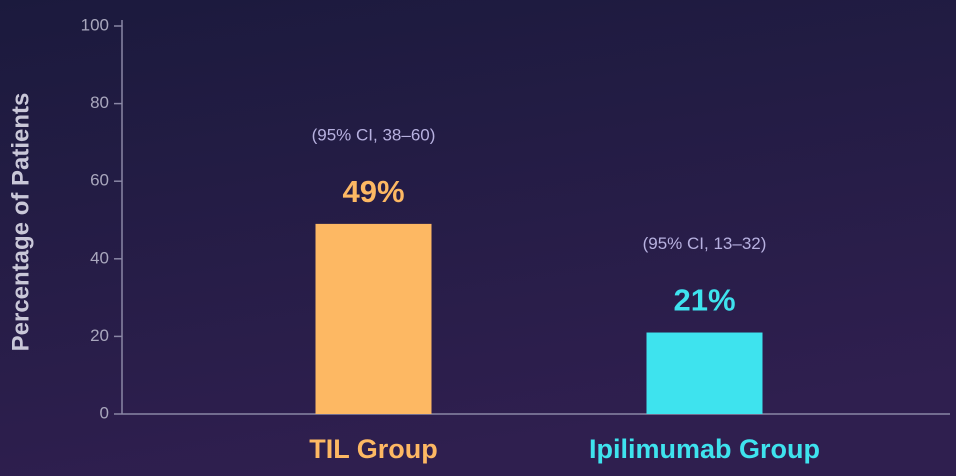 The width and height of the screenshot is (956, 476). Describe the element at coordinates (704, 300) in the screenshot. I see `value-label: 21%` at that location.